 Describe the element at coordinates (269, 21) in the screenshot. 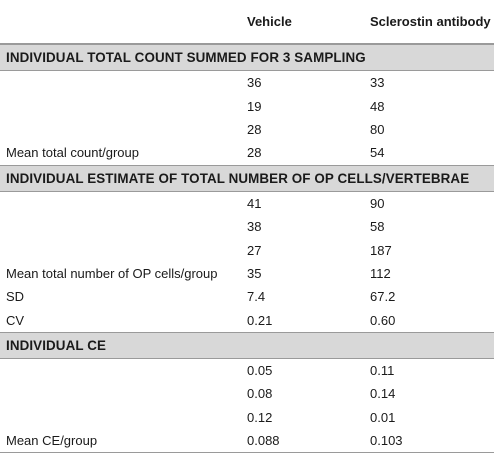

I see `header-vehicle: Vehicle` at that location.